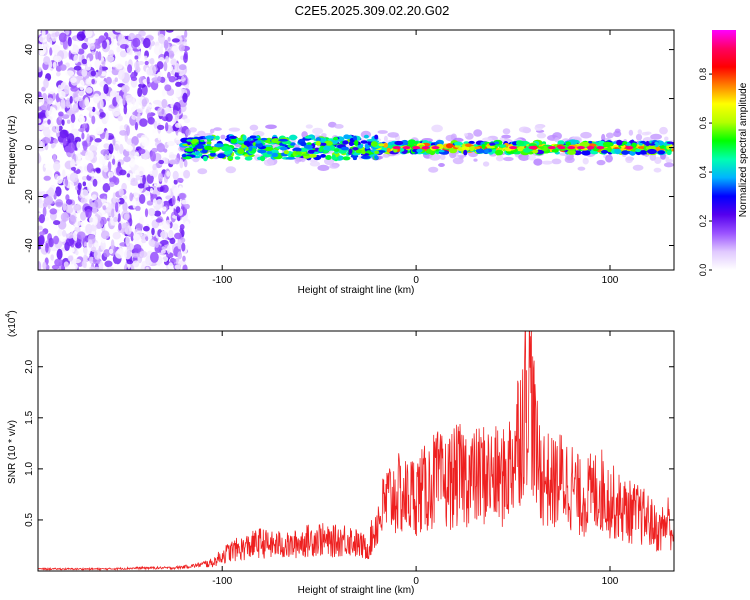  Describe the element at coordinates (222, 581) in the screenshot. I see `x-tick-label: -100` at that location.